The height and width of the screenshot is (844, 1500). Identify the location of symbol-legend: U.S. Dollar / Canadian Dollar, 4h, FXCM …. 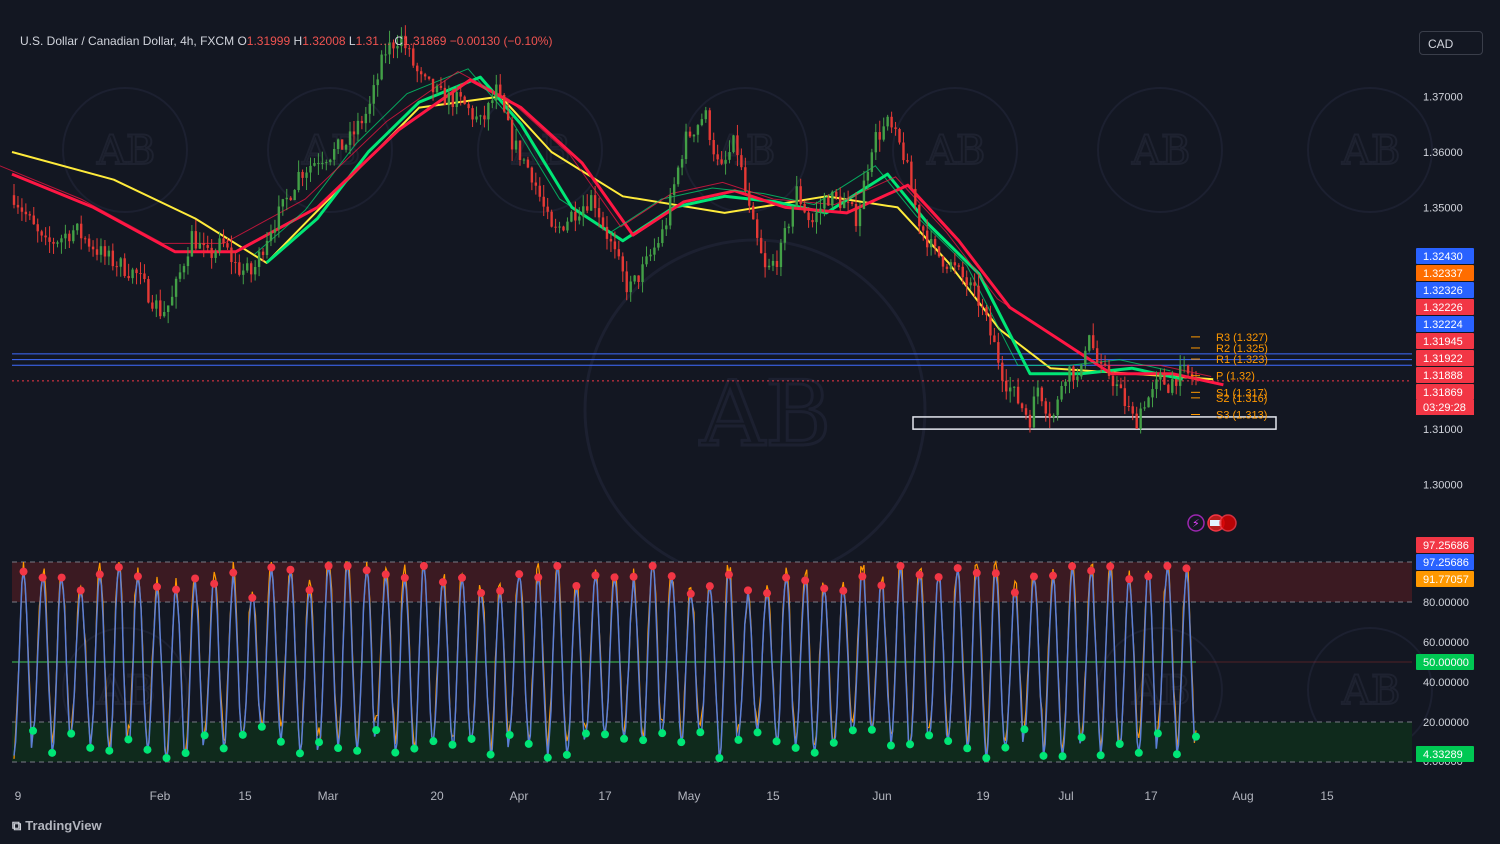
(286, 41).